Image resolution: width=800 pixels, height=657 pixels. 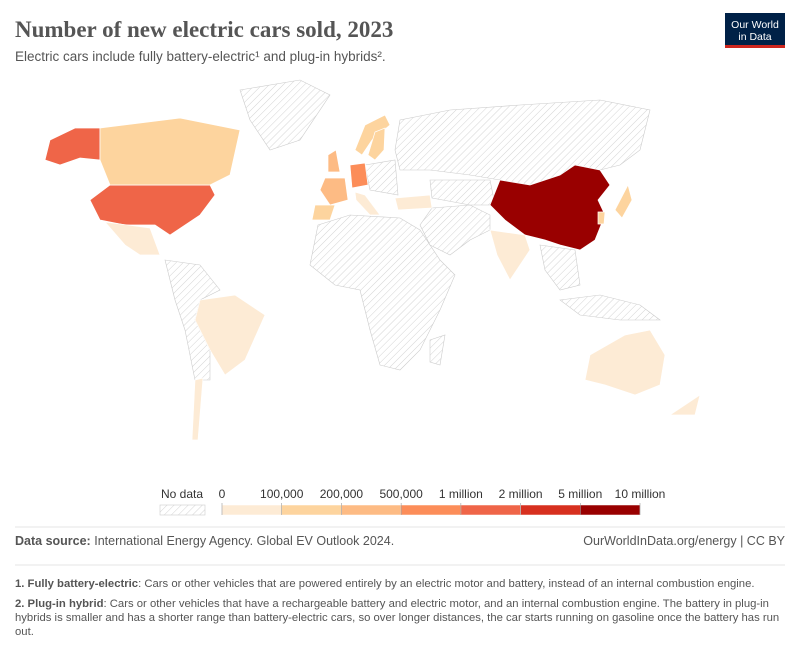 I want to click on footnote-term: 2. Plug-in hybrid, so click(x=59, y=604).